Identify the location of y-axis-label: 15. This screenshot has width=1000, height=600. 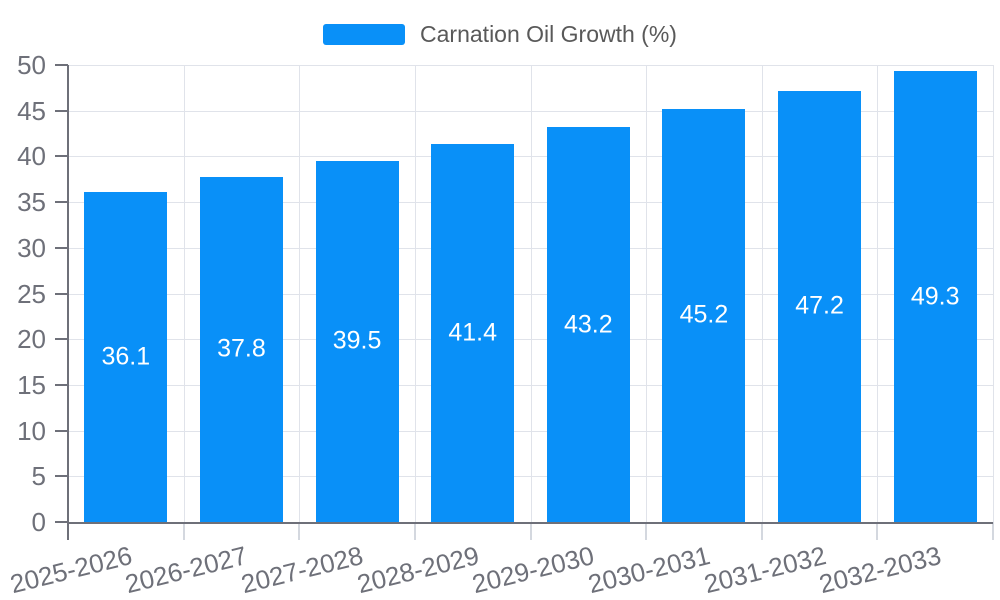
(31, 384).